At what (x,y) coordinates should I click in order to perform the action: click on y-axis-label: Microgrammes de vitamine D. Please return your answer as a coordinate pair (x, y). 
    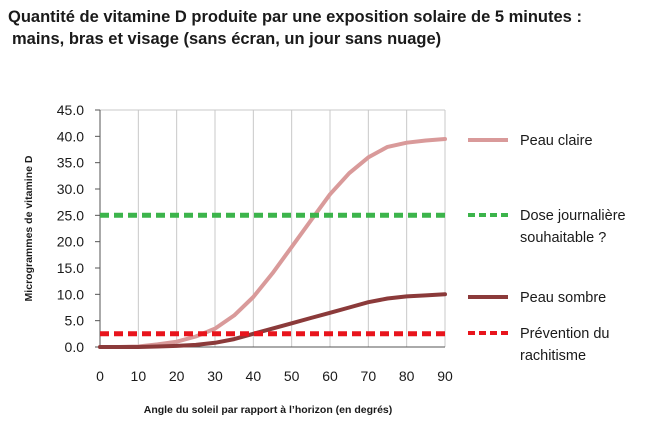
    Looking at the image, I should click on (29, 228).